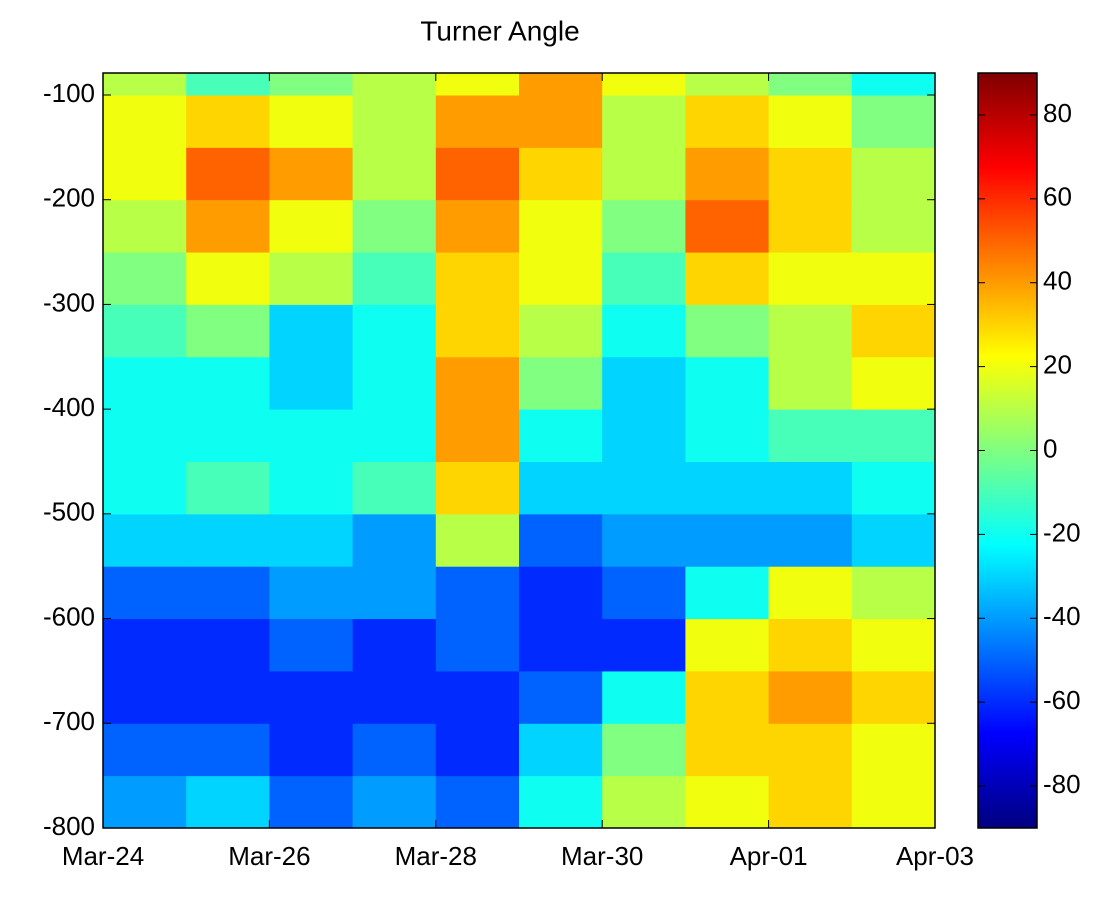  I want to click on y-tick-label: -300, so click(69, 302).